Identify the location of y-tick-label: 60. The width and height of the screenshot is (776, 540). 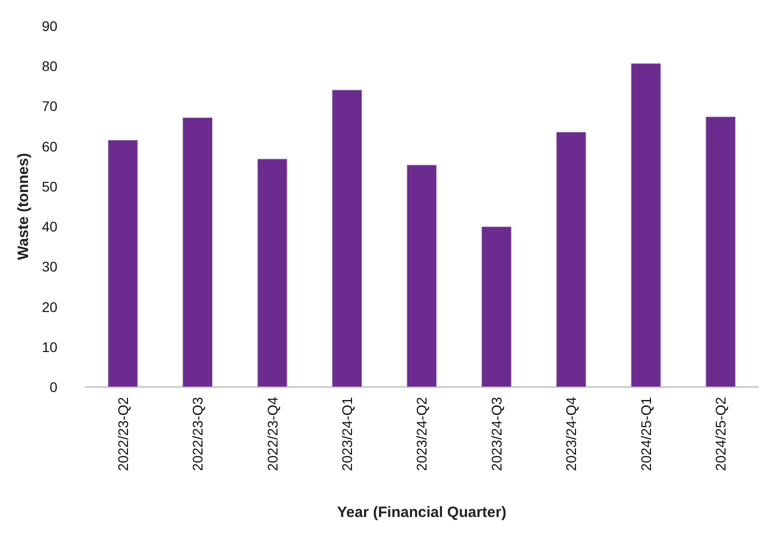
(50, 146).